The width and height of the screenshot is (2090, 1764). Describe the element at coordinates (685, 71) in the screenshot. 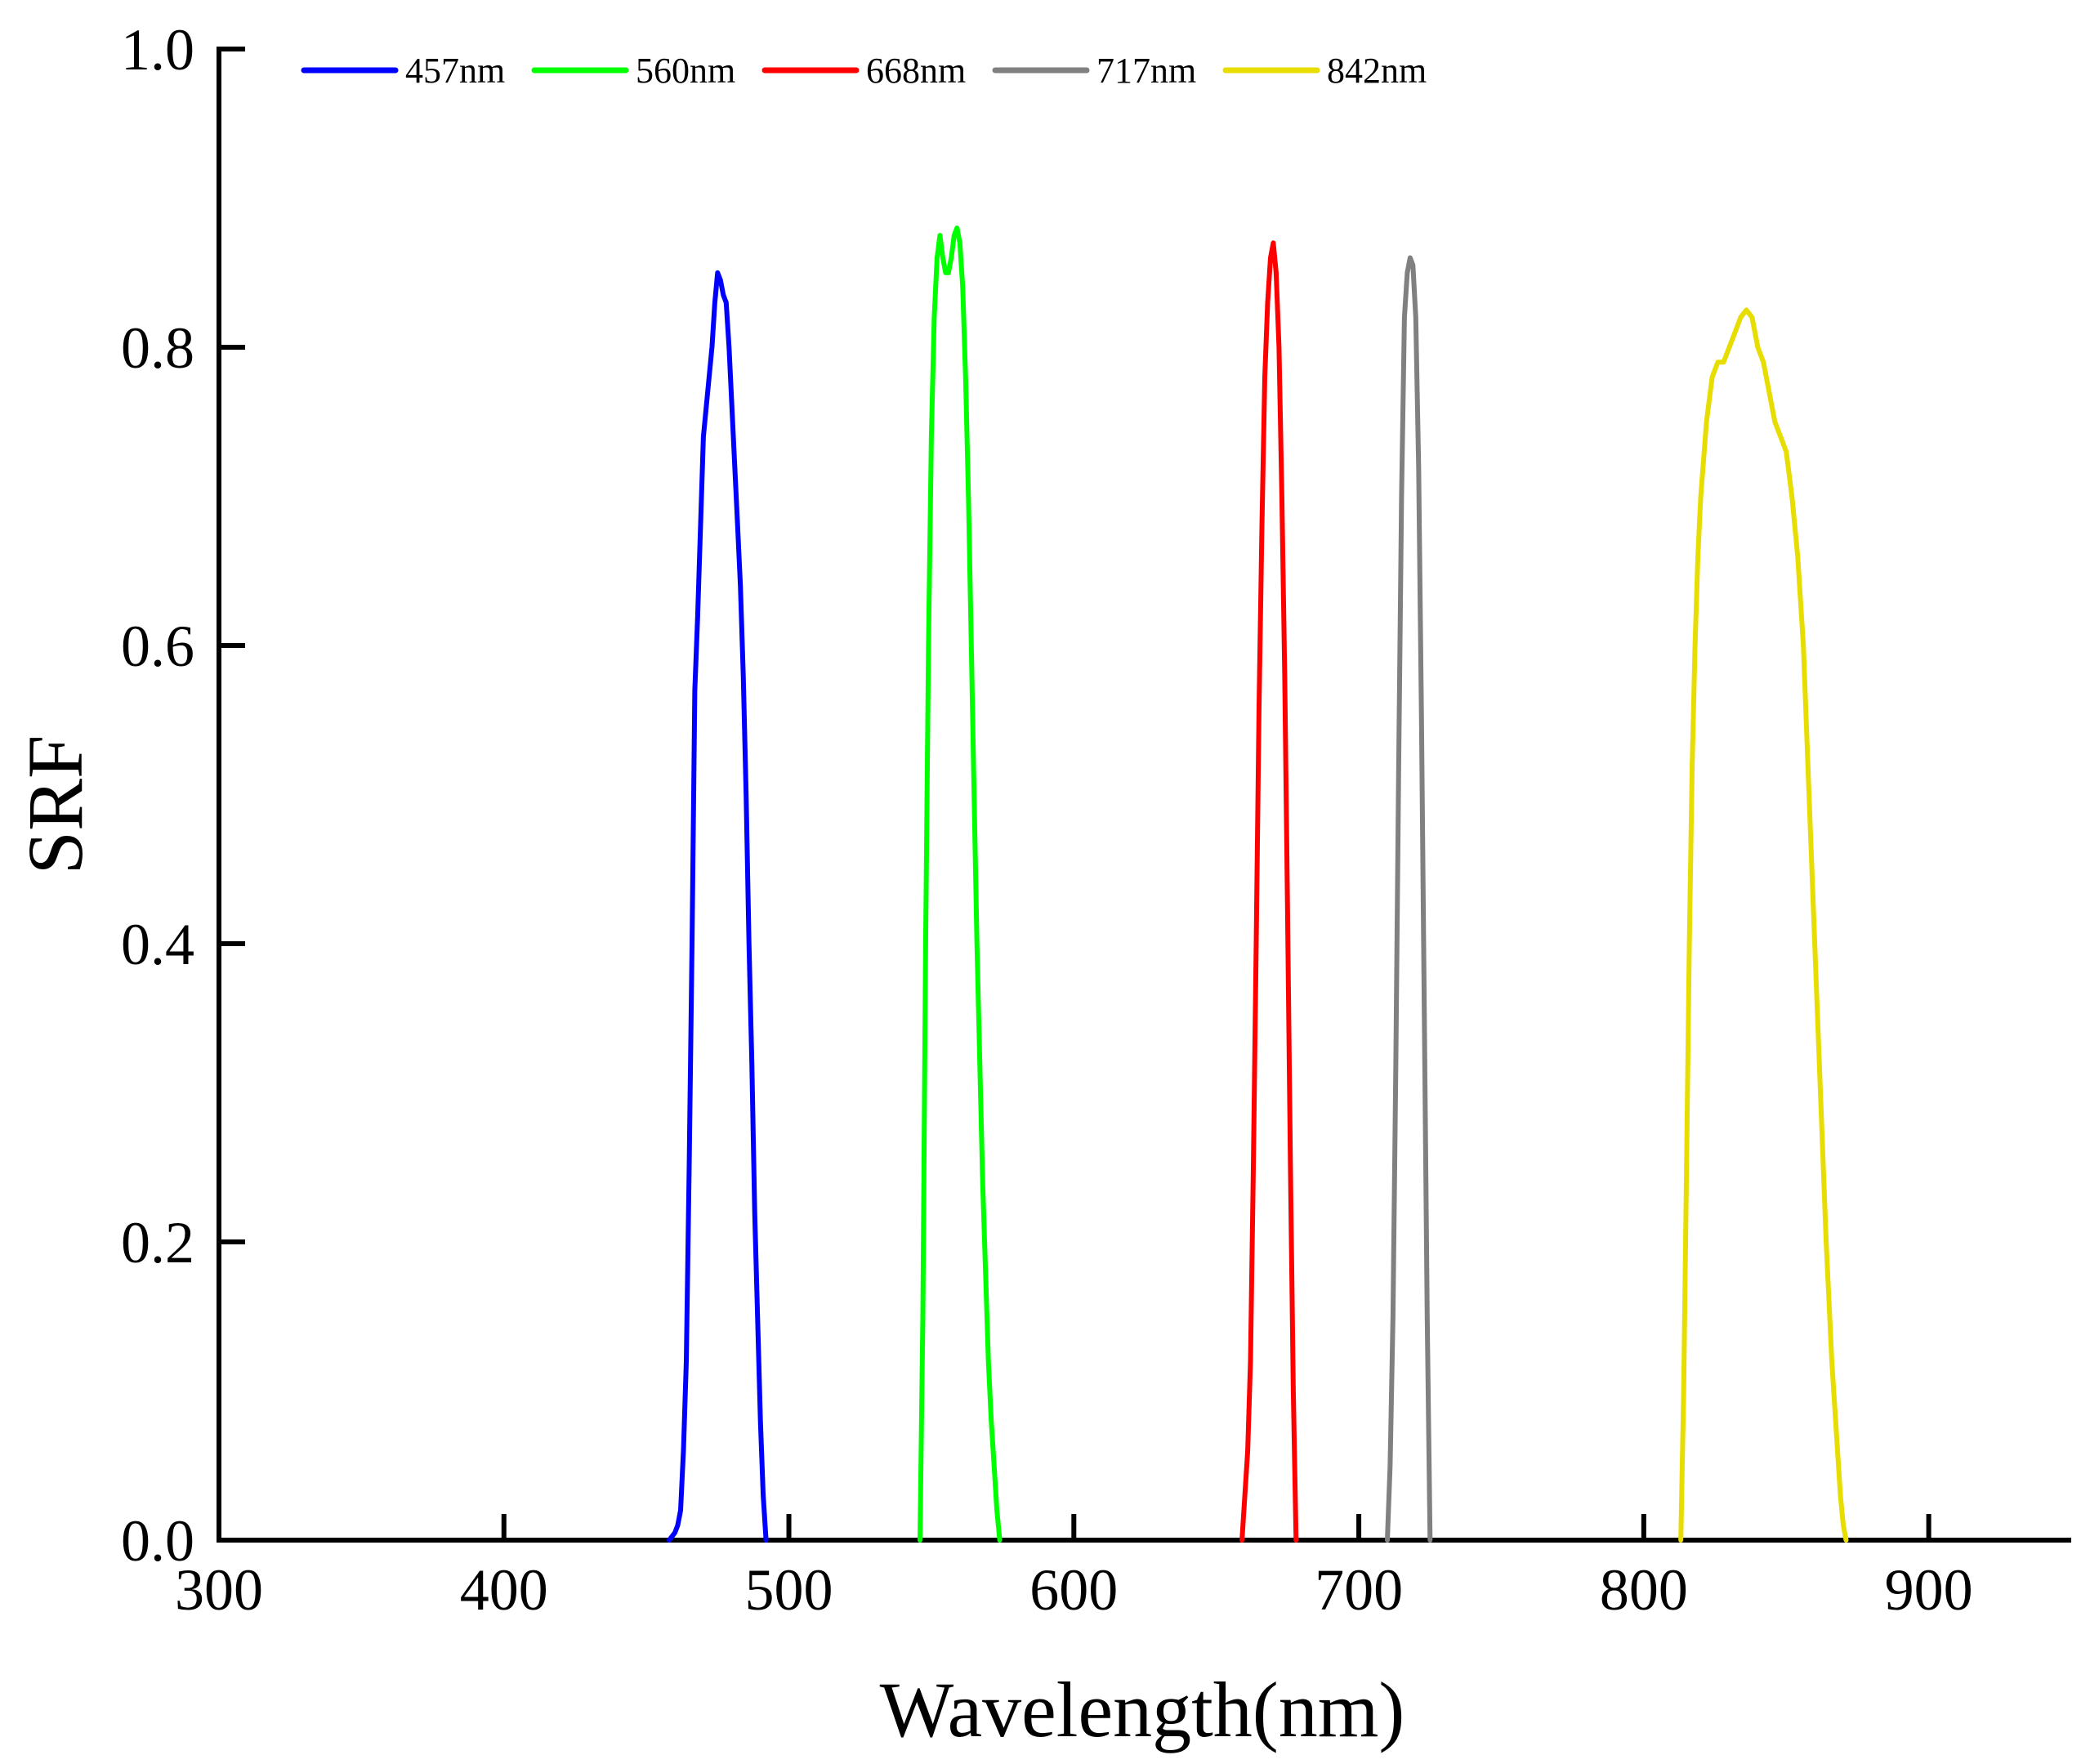

I see `legend-label-560nm: 560nm` at that location.